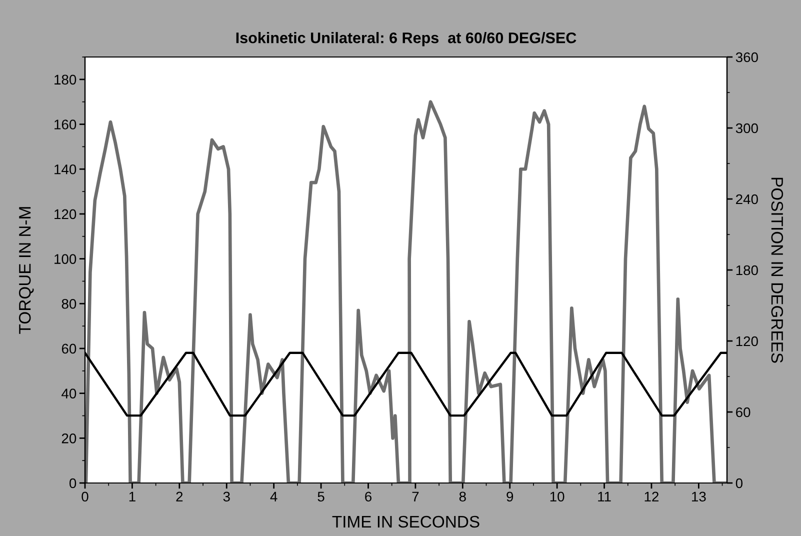 The width and height of the screenshot is (801, 536). Describe the element at coordinates (69, 303) in the screenshot. I see `y-tick-label: 80` at that location.